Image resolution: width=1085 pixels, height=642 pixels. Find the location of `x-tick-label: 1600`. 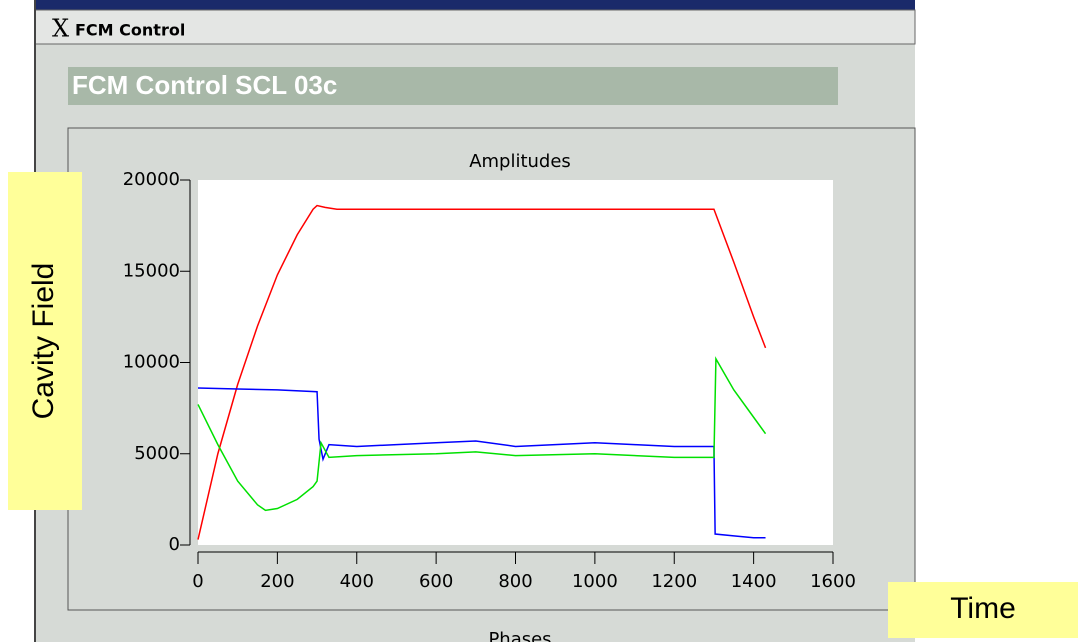

x-tick-label: 1600 is located at coordinates (833, 581).